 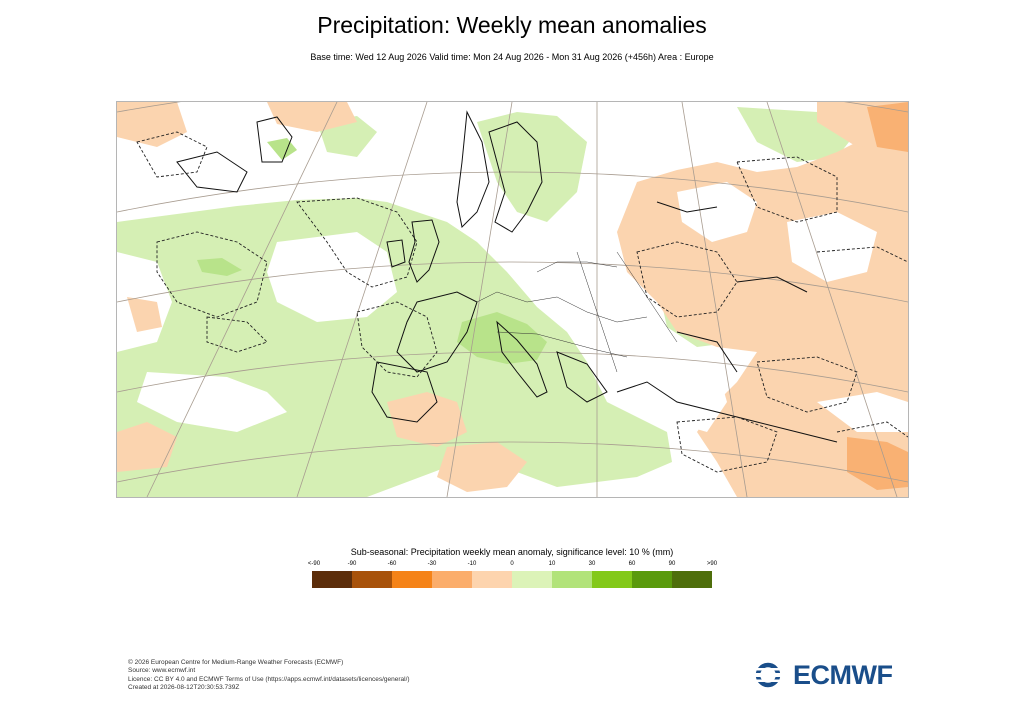 I want to click on legend-tick-label: -90, so click(x=352, y=564).